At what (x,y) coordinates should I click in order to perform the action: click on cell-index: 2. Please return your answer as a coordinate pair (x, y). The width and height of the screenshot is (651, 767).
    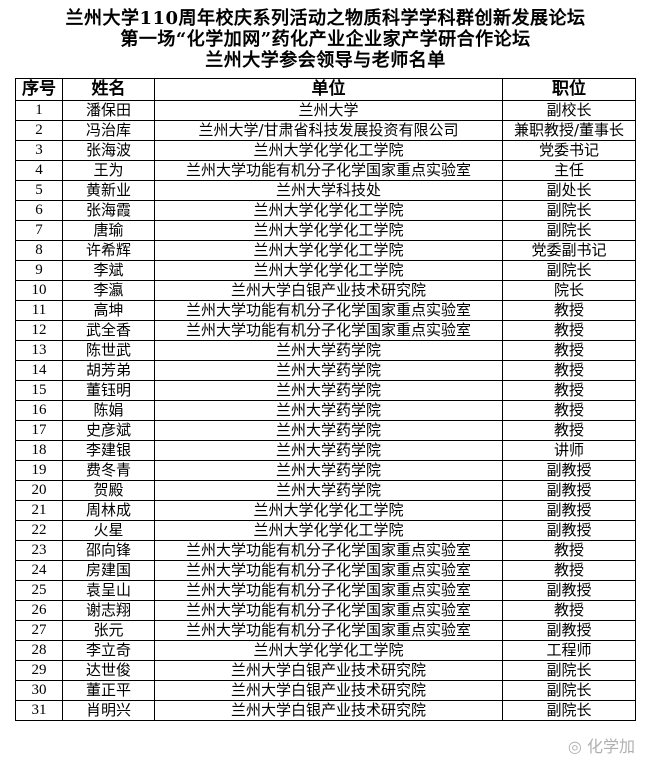
    Looking at the image, I should click on (39, 130).